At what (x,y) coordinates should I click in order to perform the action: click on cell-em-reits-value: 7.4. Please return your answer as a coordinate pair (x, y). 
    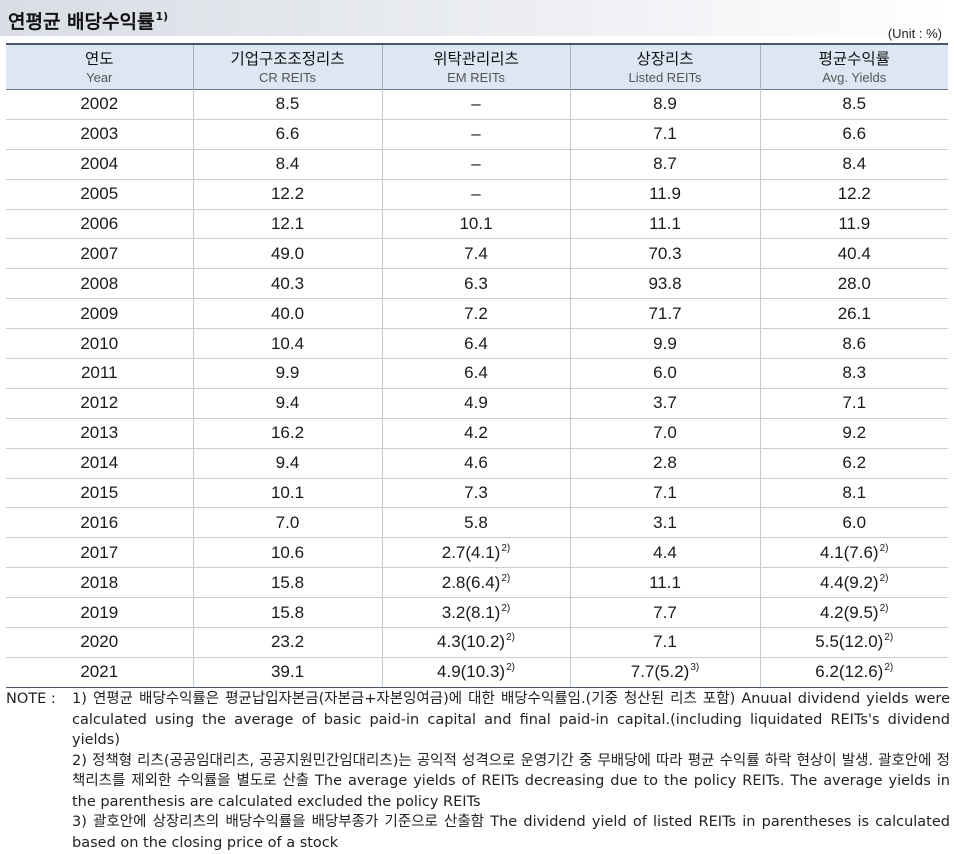
    Looking at the image, I should click on (476, 253).